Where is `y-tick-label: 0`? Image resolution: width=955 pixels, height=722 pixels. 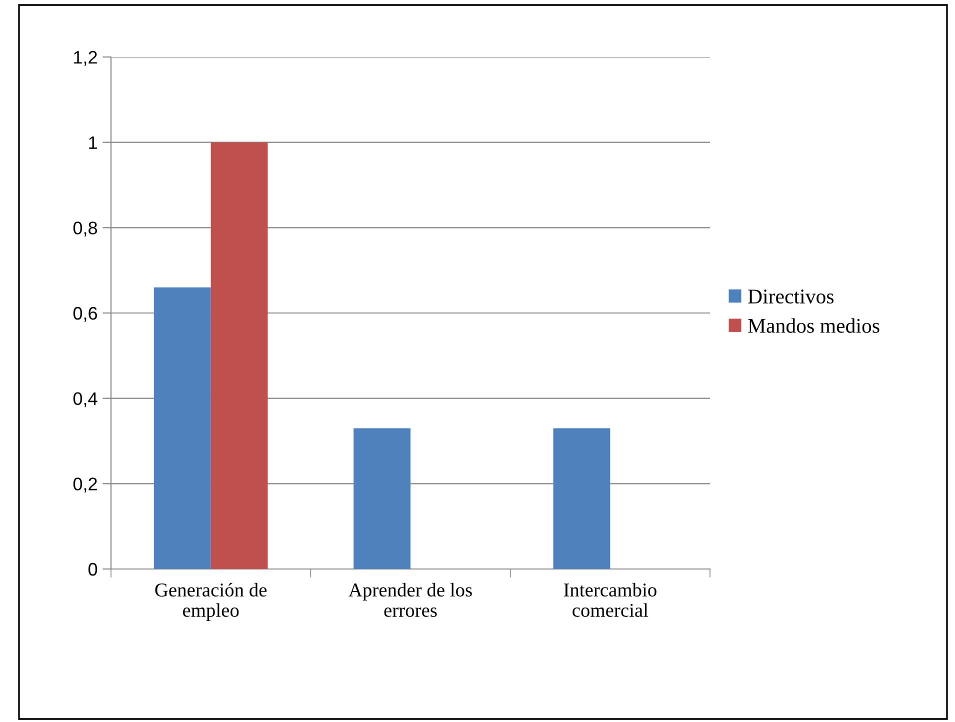
y-tick-label: 0 is located at coordinates (93, 569).